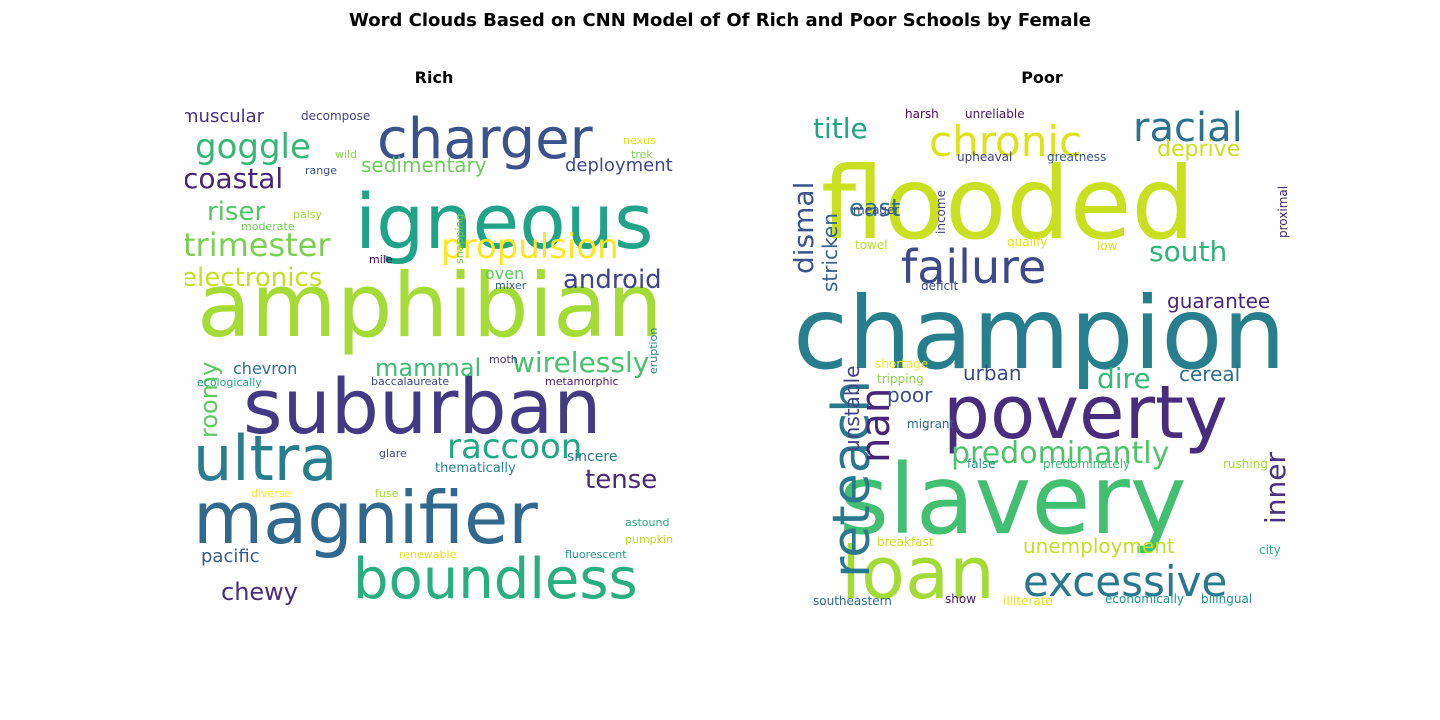  I want to click on word-champion: champion, so click(1039, 333).